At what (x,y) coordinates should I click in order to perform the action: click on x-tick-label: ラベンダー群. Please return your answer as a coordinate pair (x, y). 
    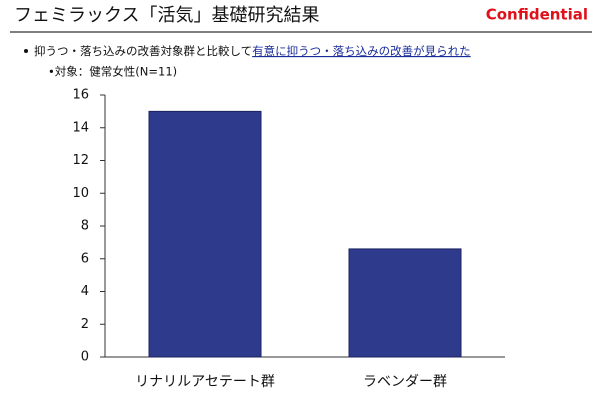
    Looking at the image, I should click on (405, 382).